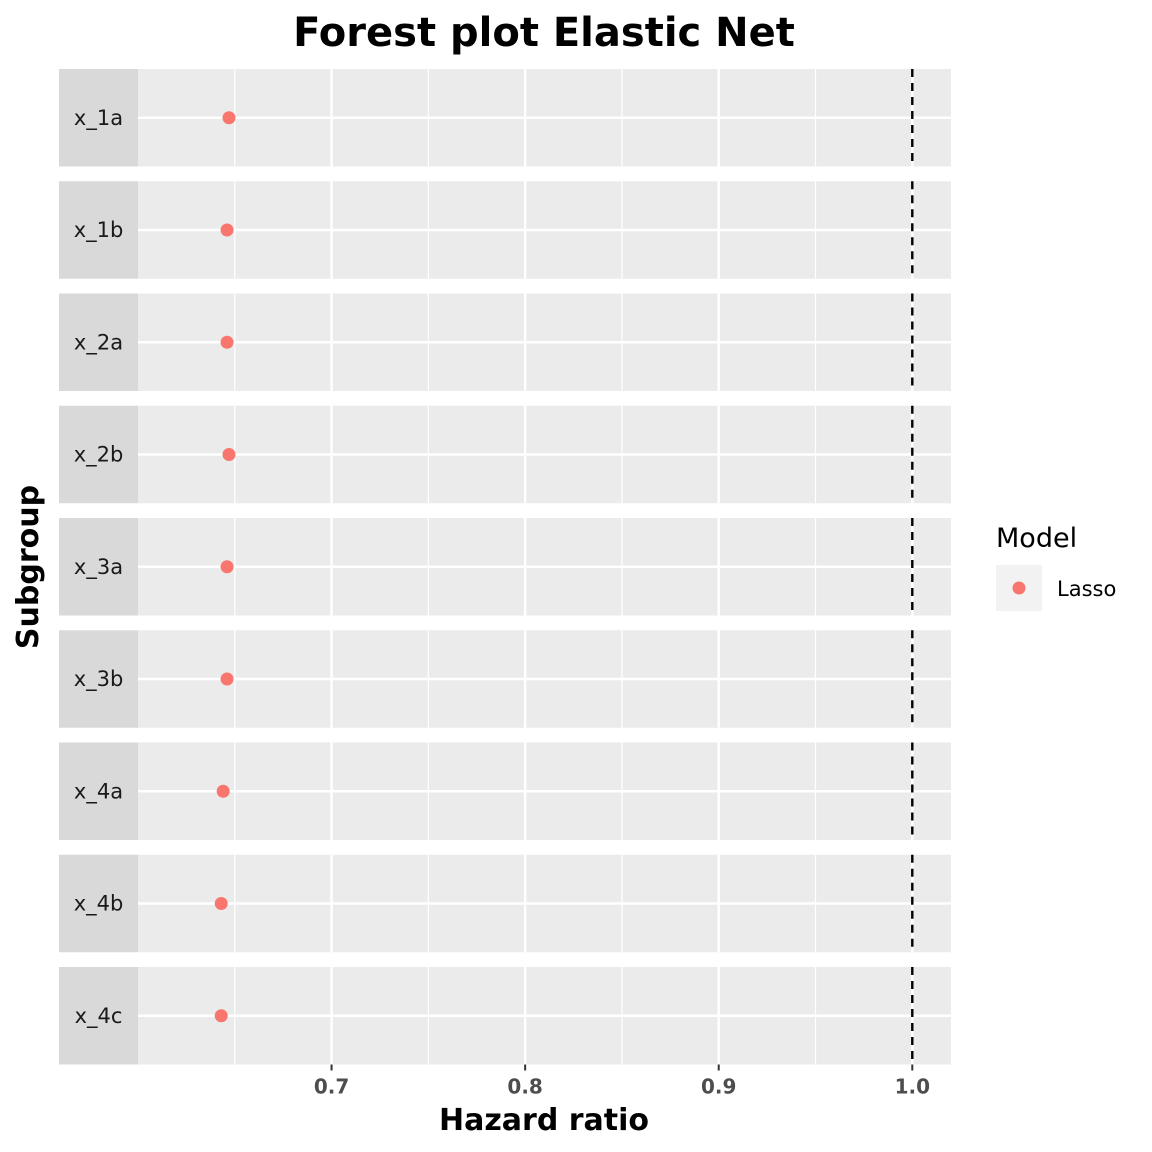 This screenshot has height=1152, width=1152. I want to click on facet-panel: x_4b, so click(505, 903).